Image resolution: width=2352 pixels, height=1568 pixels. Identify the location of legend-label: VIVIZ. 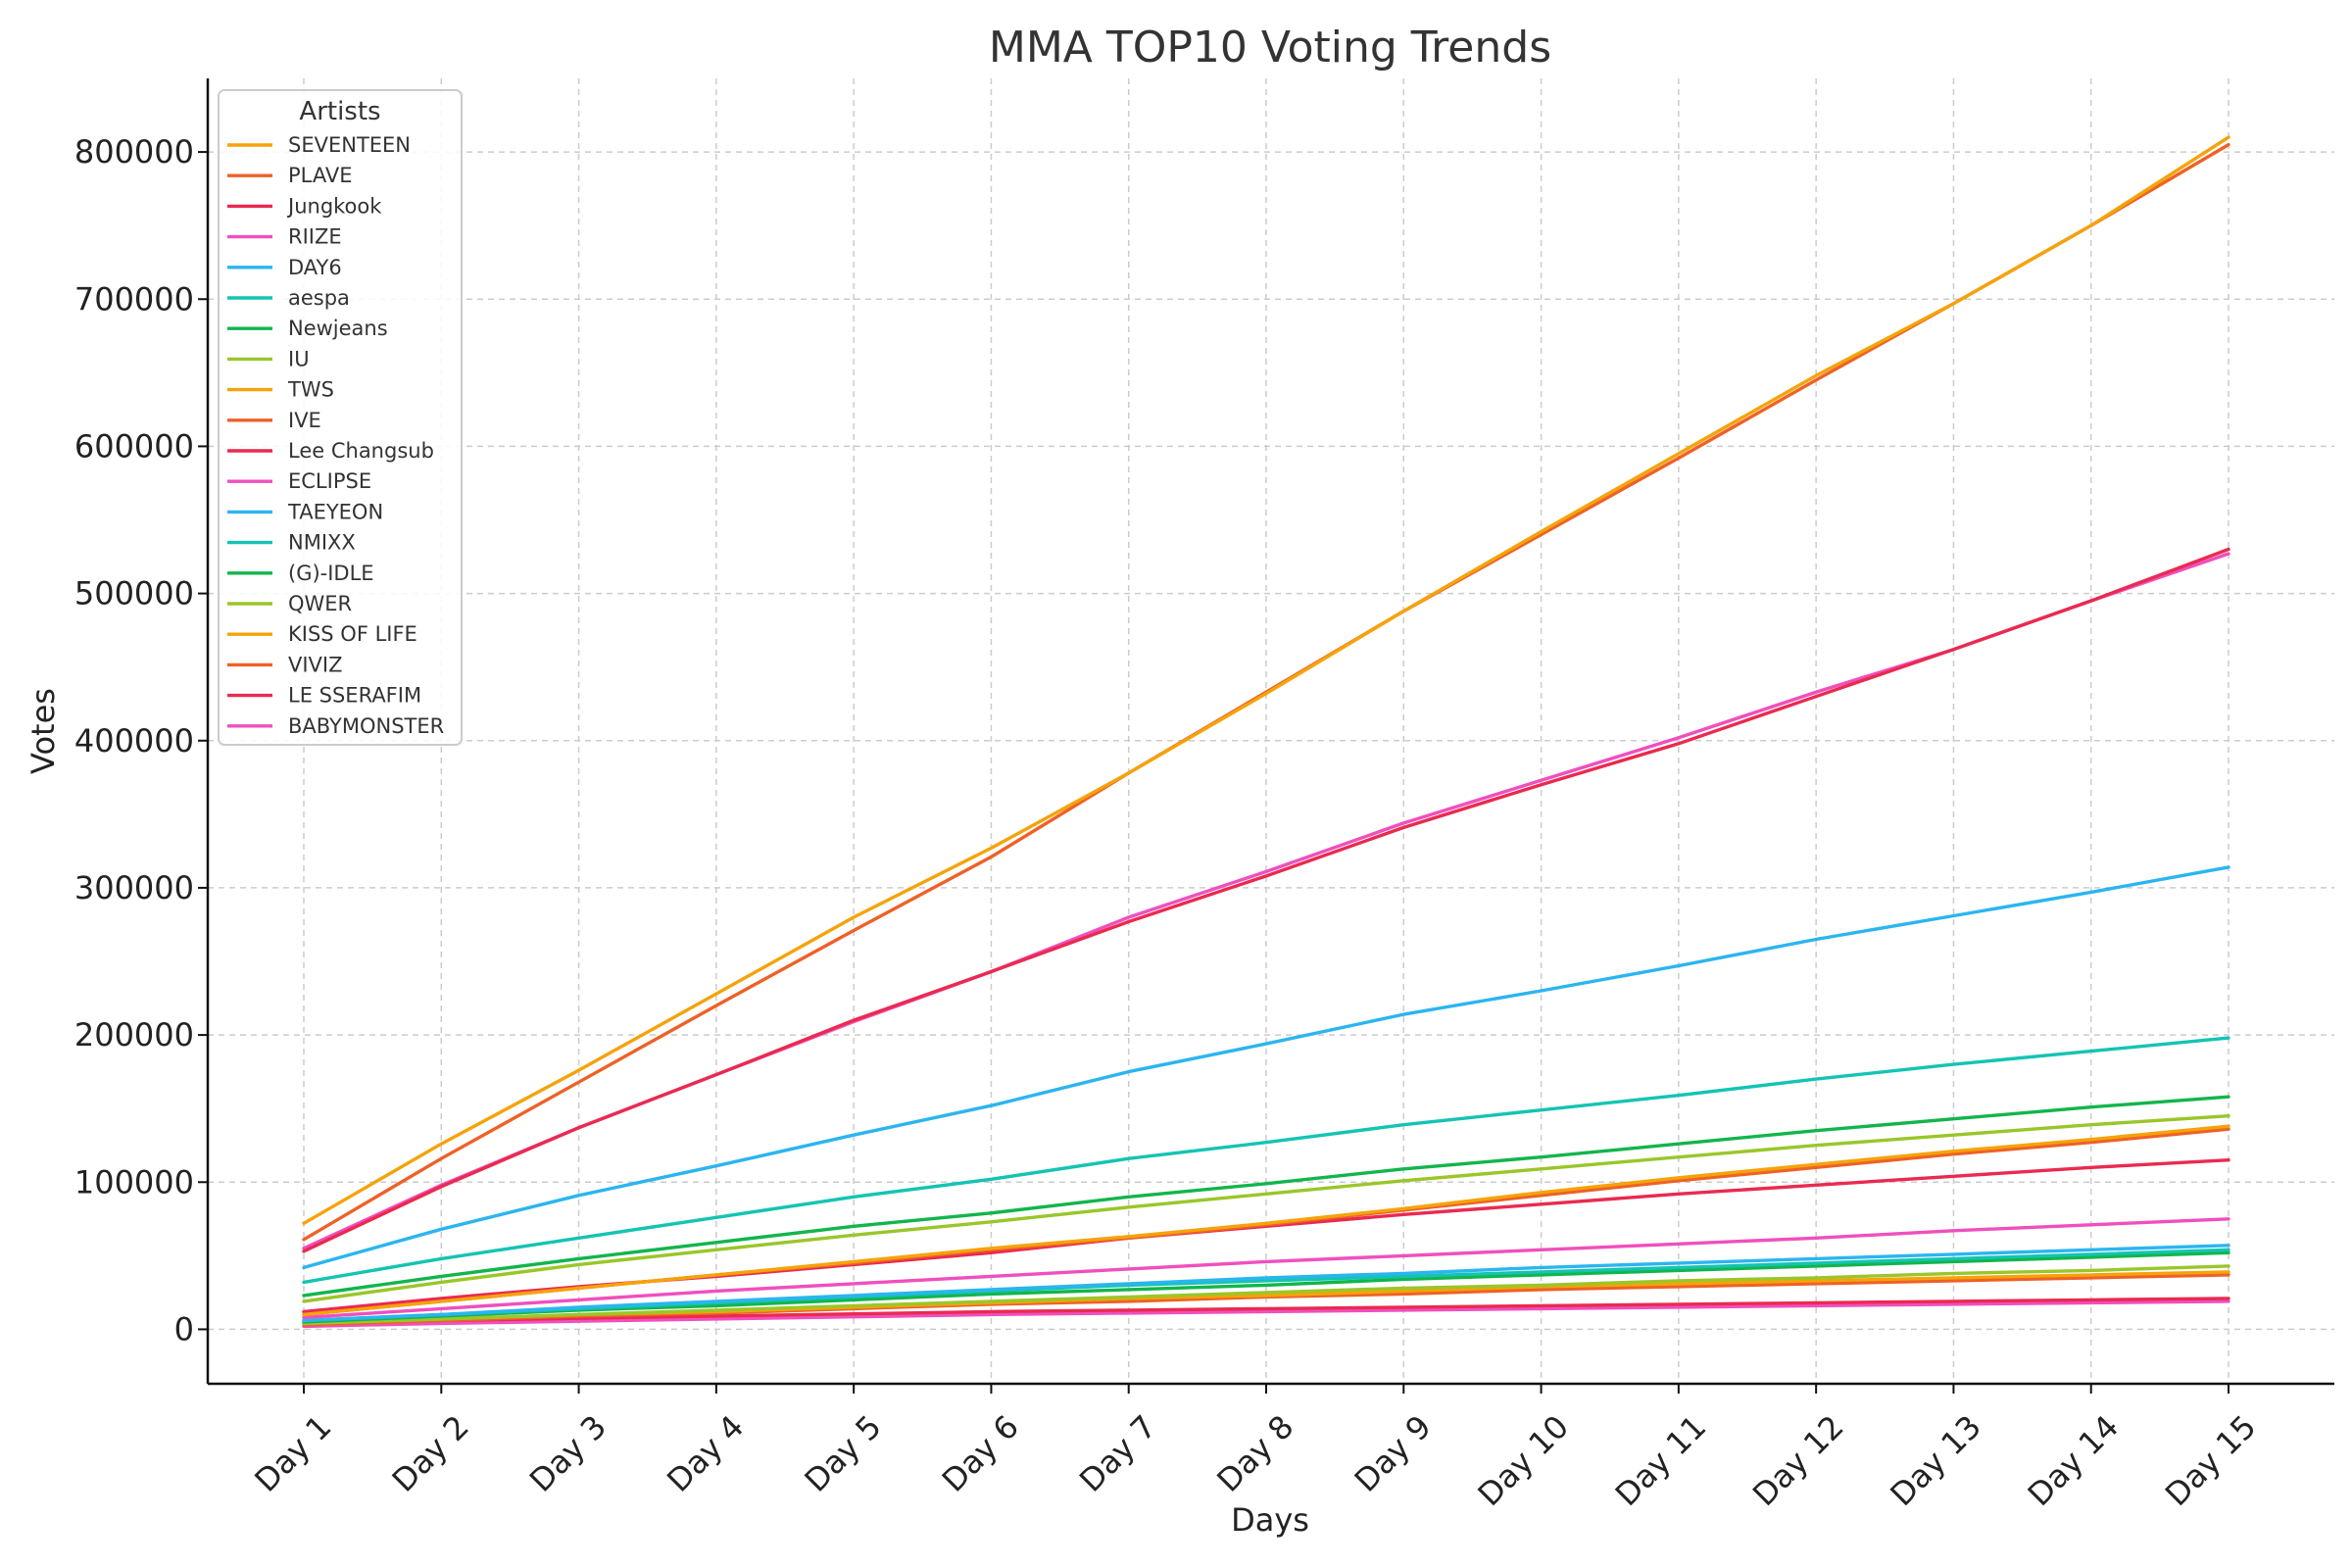
(315, 664).